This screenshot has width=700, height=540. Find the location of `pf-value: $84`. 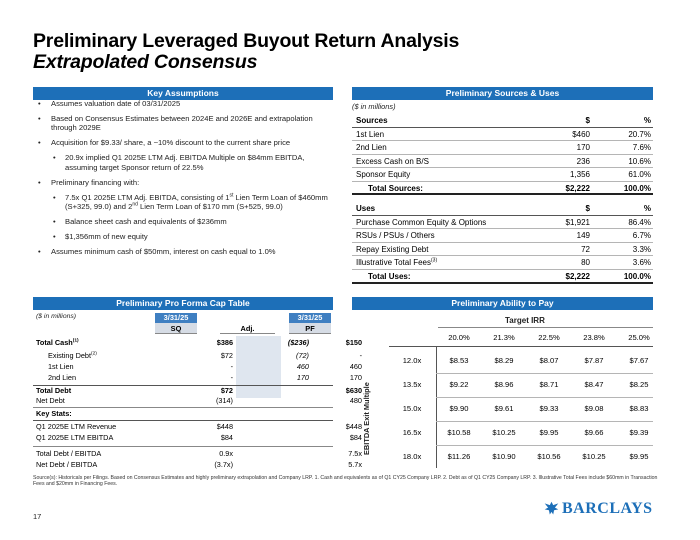

pf-value: $84 is located at coordinates (355, 437).